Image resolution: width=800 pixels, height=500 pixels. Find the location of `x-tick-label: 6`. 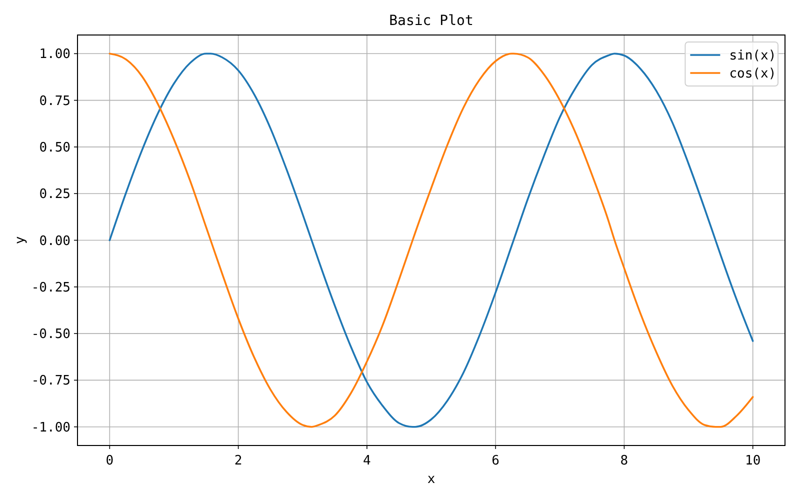

x-tick-label: 6 is located at coordinates (496, 461).